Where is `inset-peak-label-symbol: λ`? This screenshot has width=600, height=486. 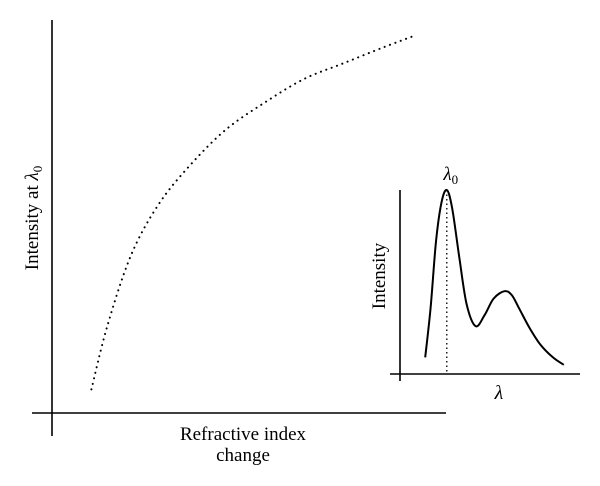 inset-peak-label-symbol: λ is located at coordinates (446, 174).